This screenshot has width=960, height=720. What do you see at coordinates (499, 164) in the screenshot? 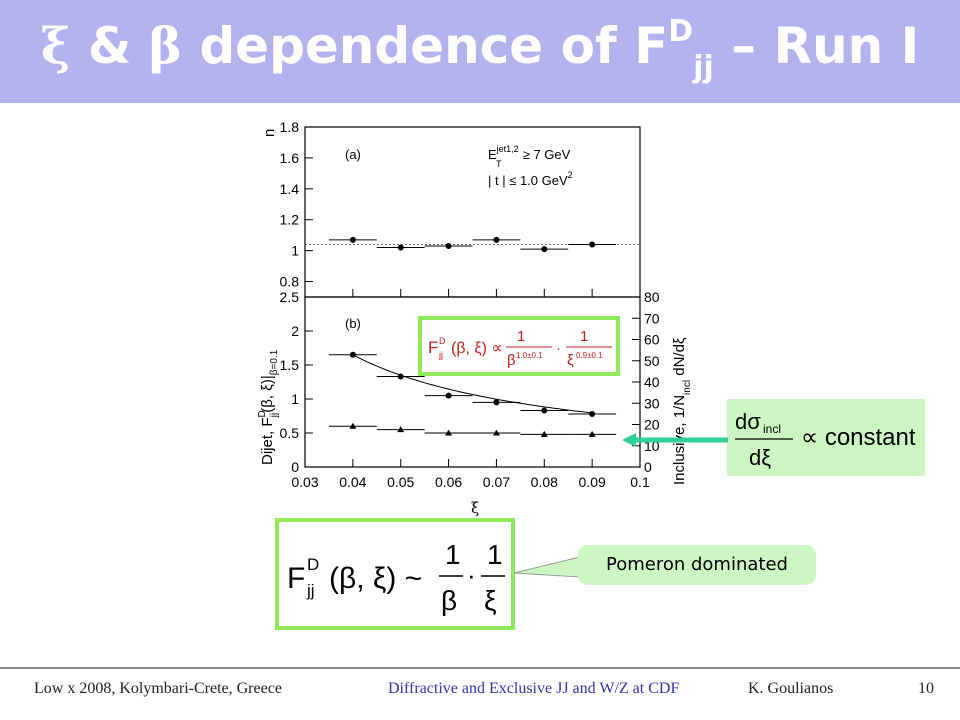
I see `cut-et-sub: T` at bounding box center [499, 164].